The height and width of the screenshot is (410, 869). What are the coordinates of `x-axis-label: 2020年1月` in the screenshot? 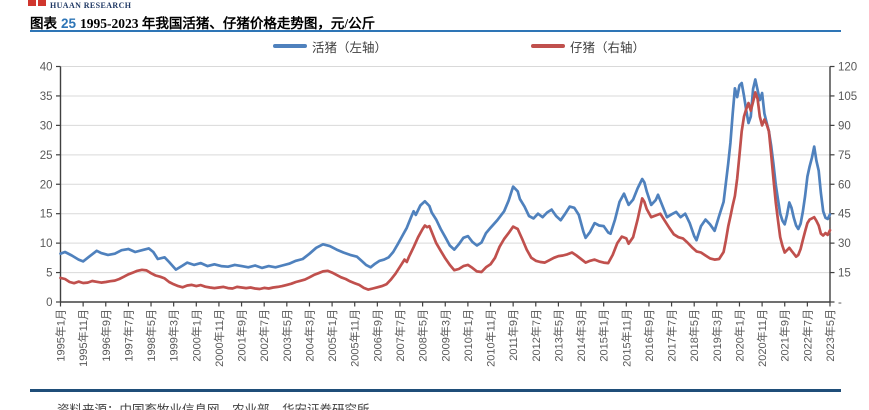 It's located at (739, 335).